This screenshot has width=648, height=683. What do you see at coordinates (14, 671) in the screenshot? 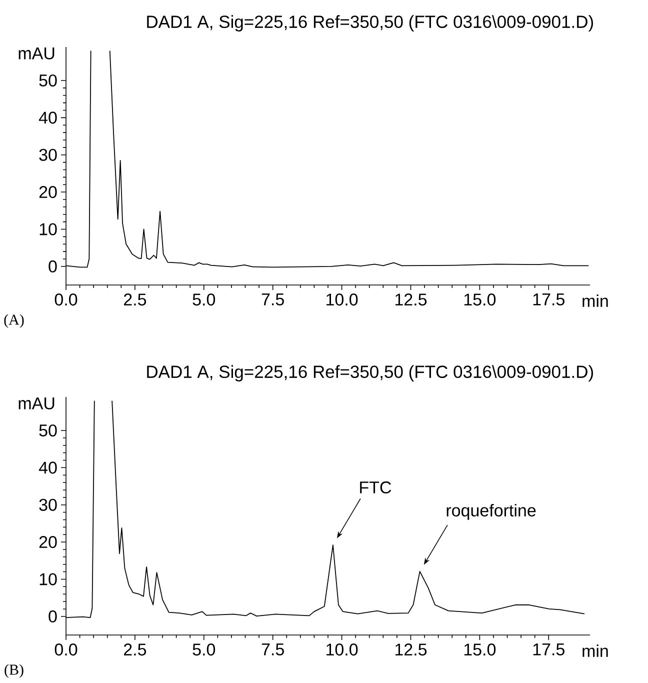
I see `text: (B)` at bounding box center [14, 671].